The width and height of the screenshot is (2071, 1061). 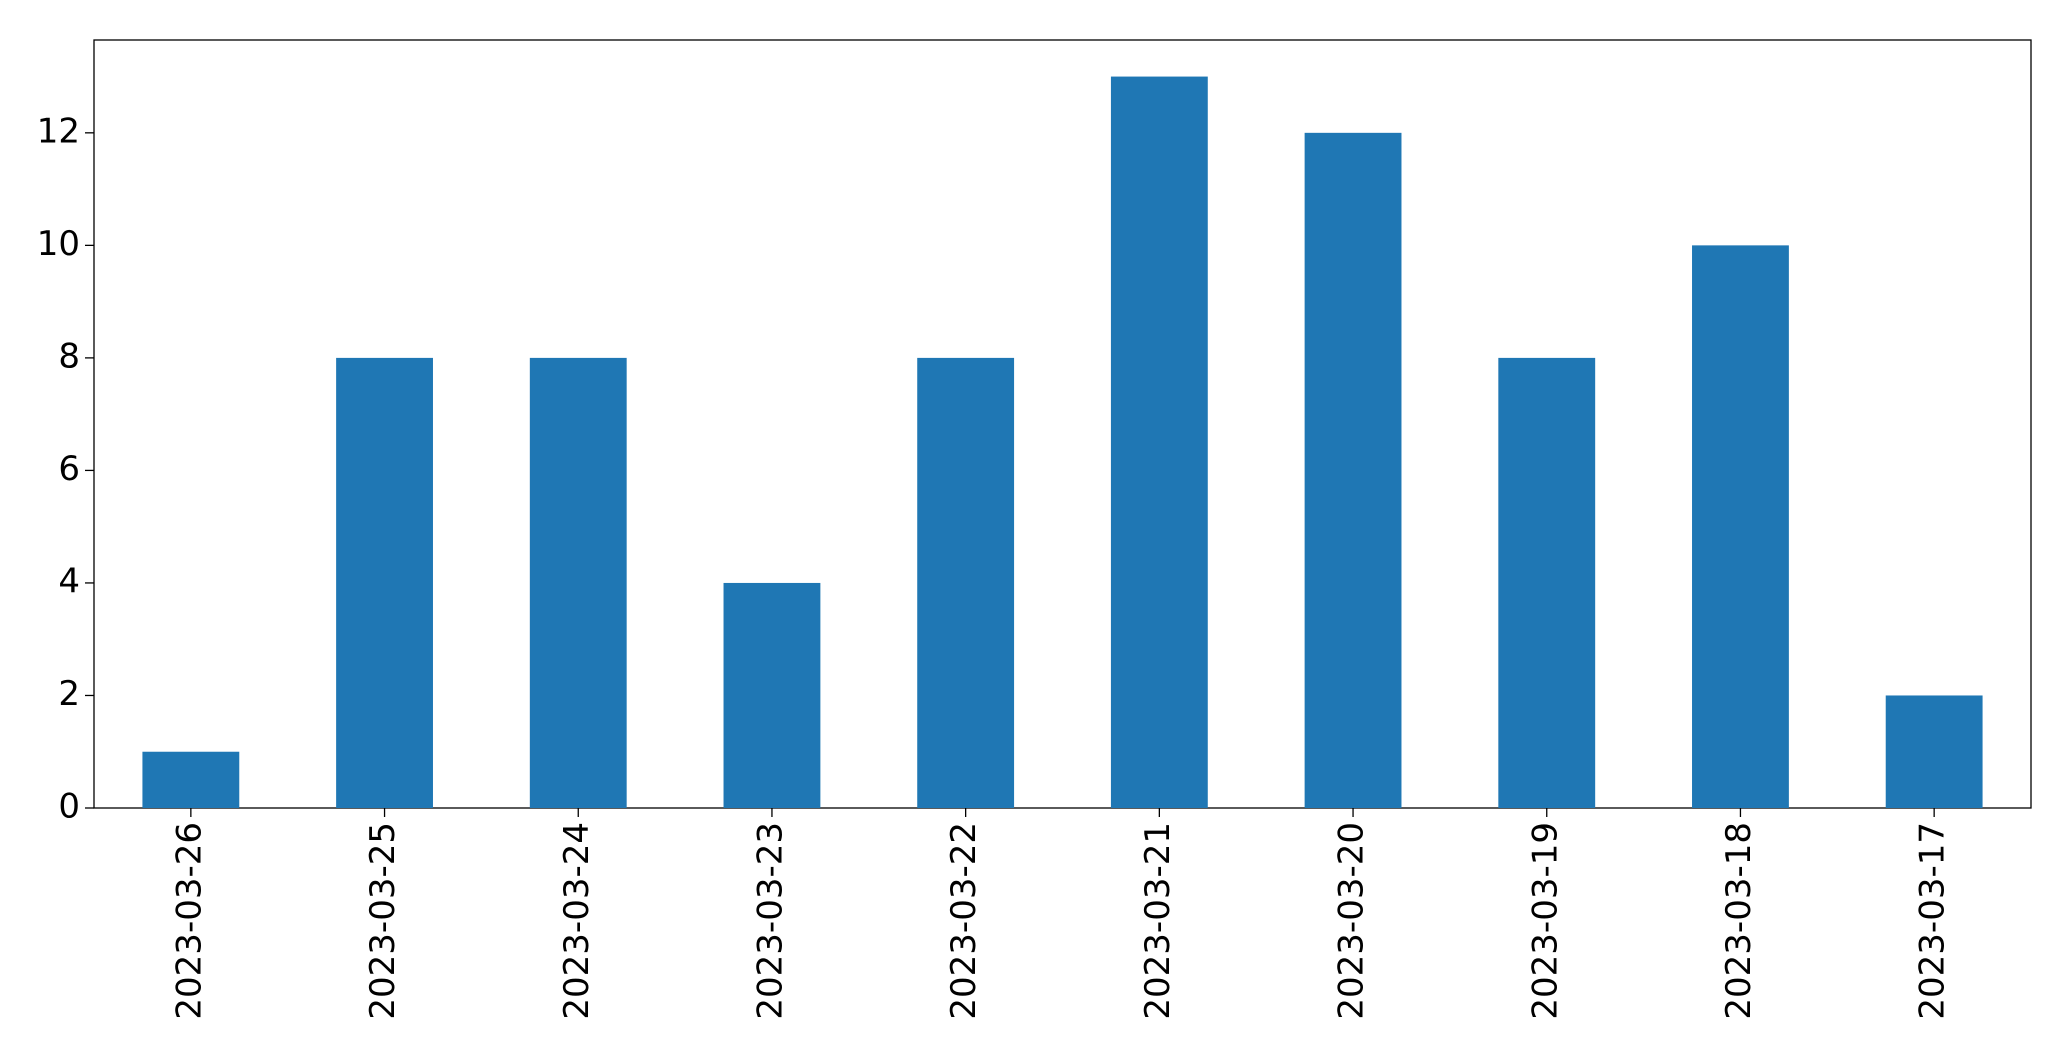 What do you see at coordinates (69, 469) in the screenshot?
I see `y-tick-label: 6` at bounding box center [69, 469].